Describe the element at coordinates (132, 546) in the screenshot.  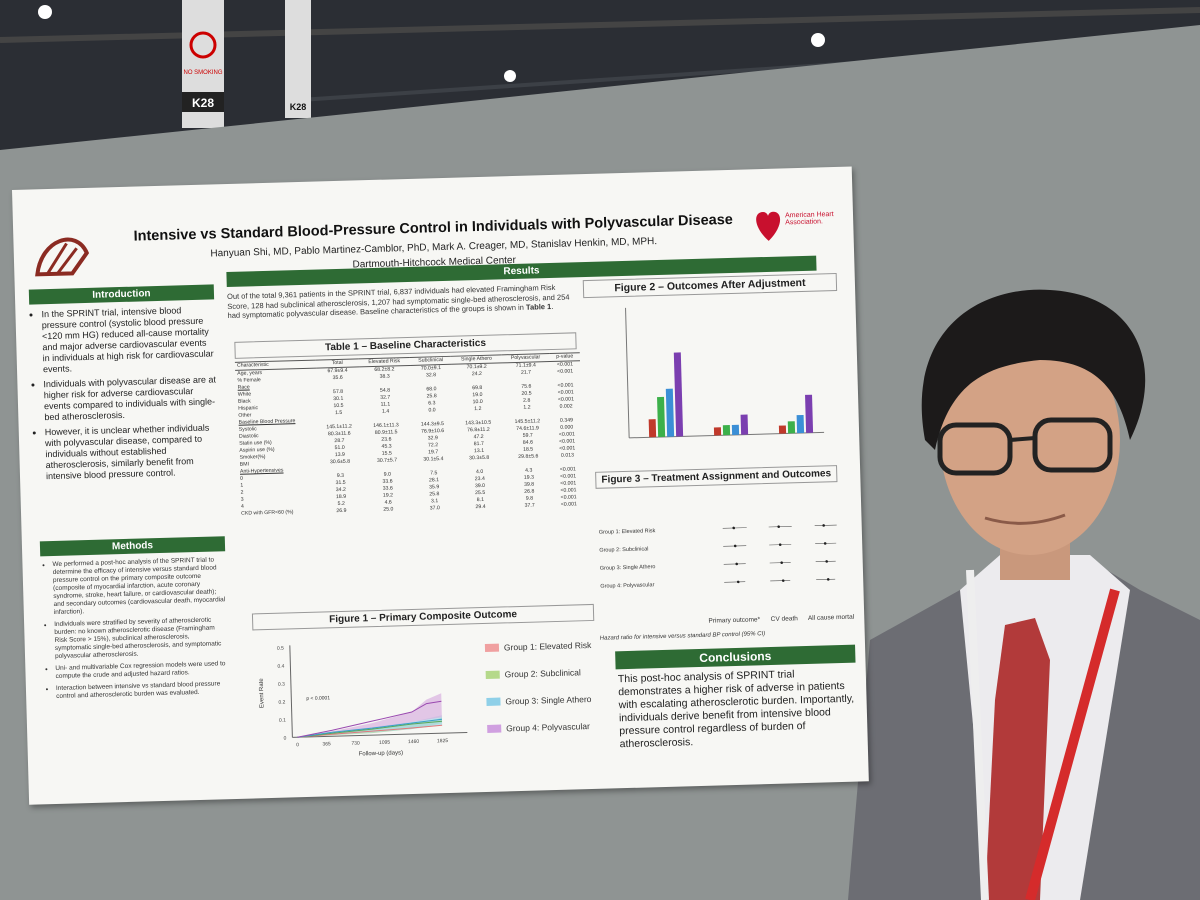
I see `section-heading: Methods` at that location.